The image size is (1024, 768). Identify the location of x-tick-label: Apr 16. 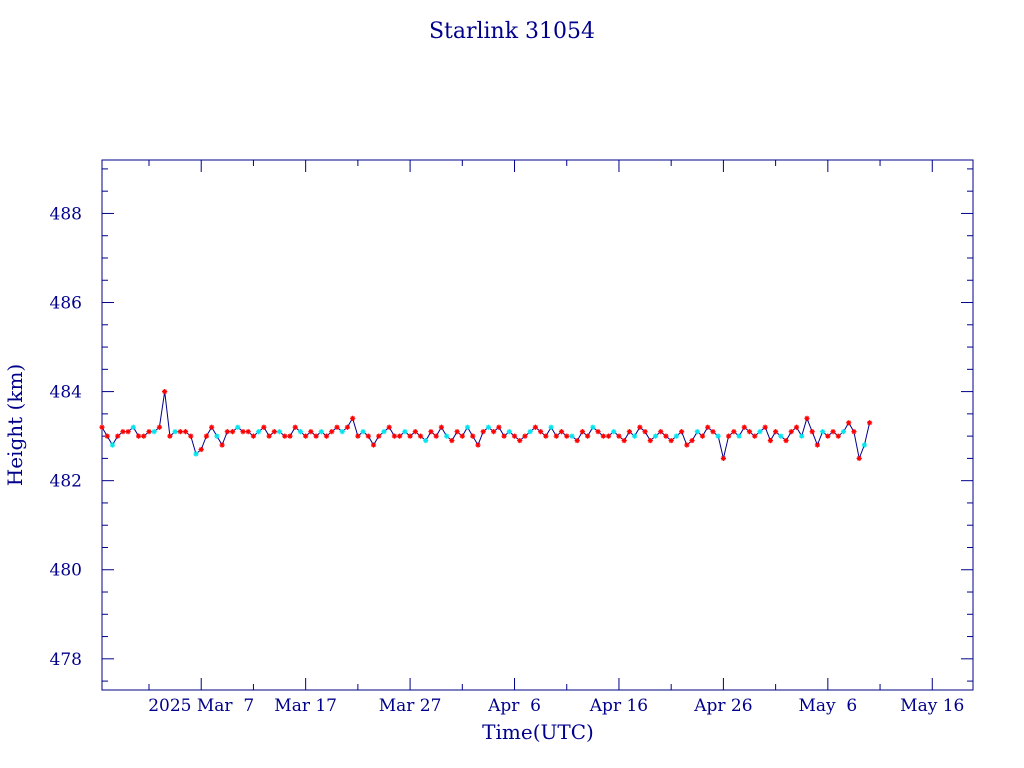
(618, 706).